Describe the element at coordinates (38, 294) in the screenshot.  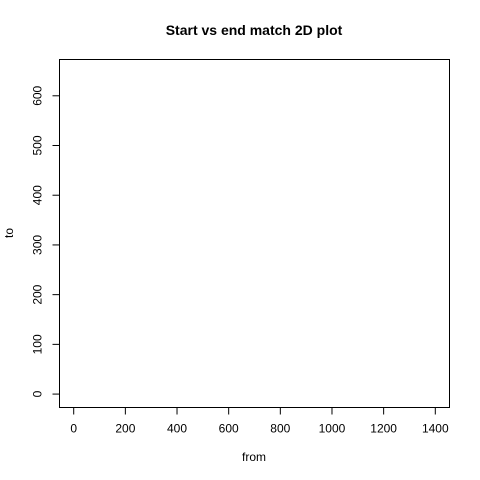
I see `y-tick-label: 200` at that location.